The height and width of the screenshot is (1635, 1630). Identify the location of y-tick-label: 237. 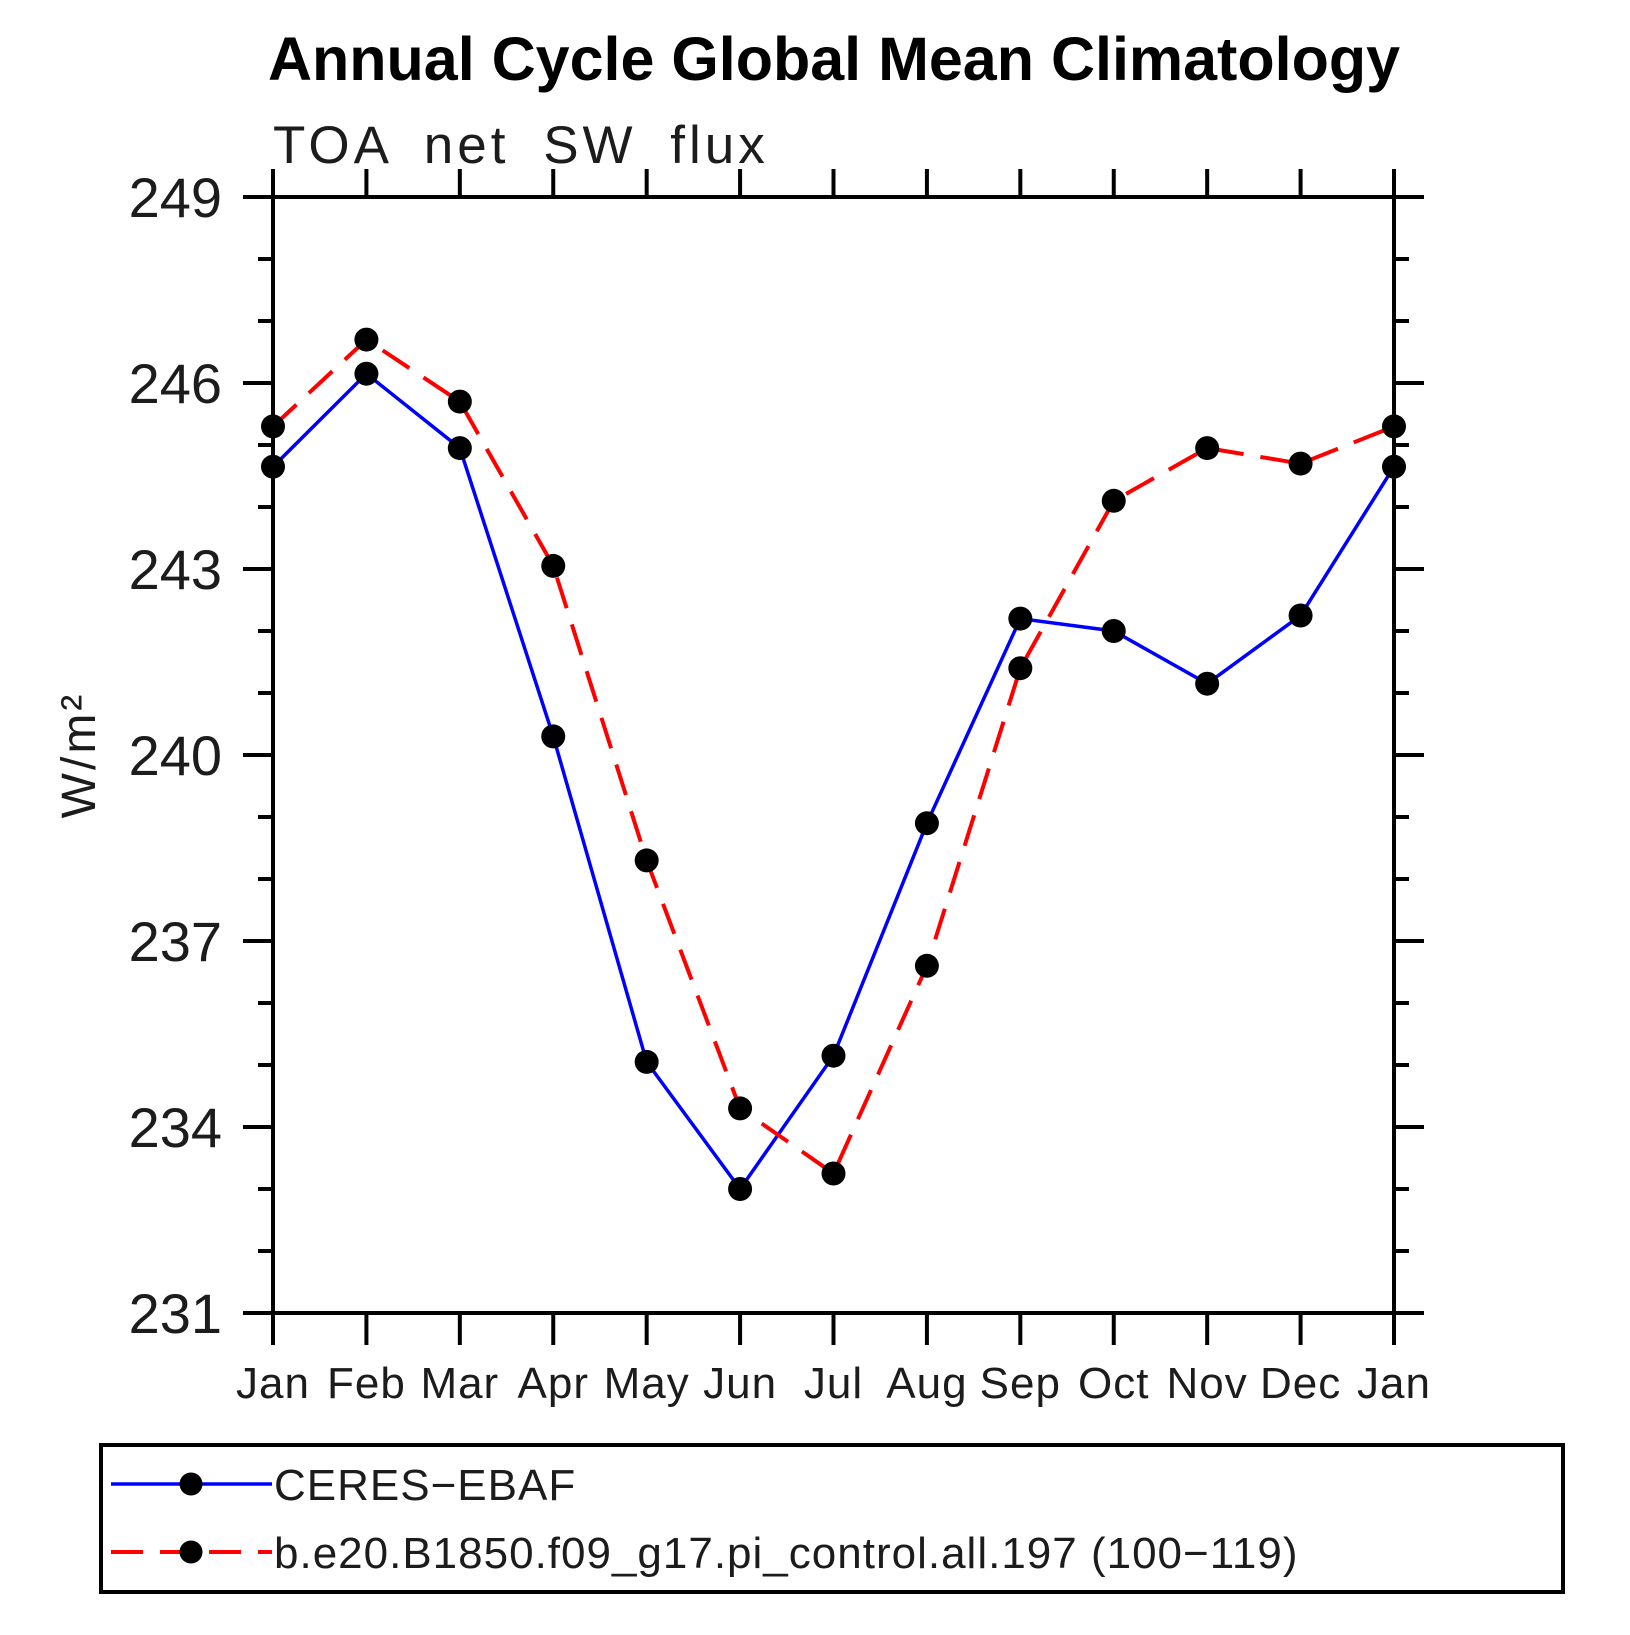
(175, 941).